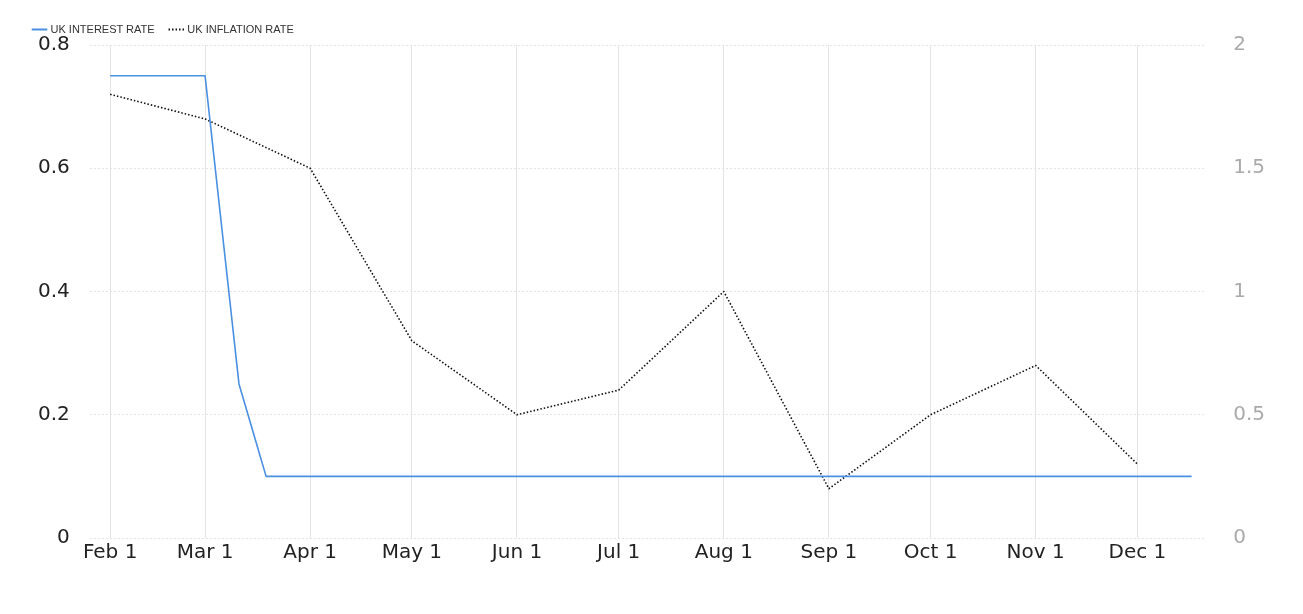  I want to click on y2-tick-label: 2, so click(1239, 43).